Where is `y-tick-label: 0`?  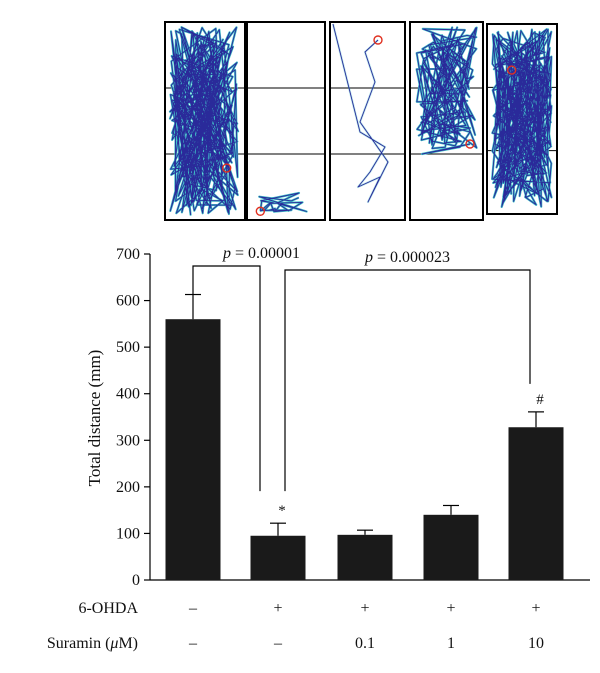 y-tick-label: 0 is located at coordinates (136, 580).